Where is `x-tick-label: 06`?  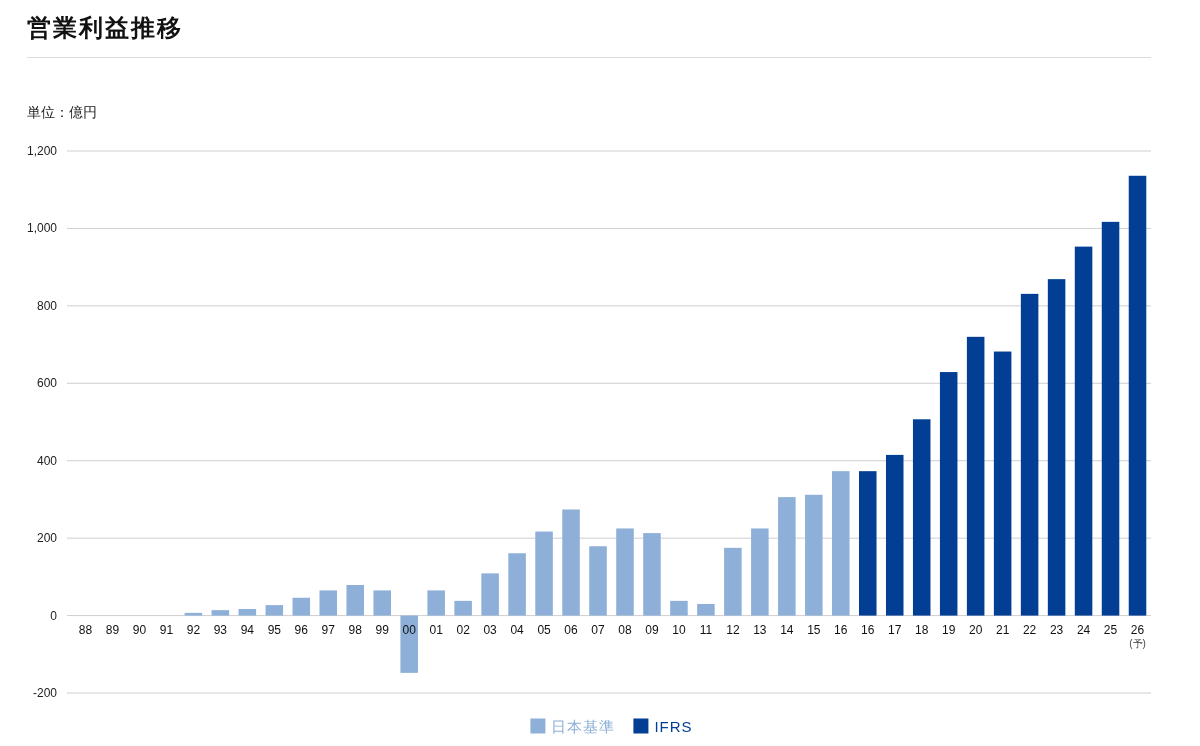 x-tick-label: 06 is located at coordinates (571, 629).